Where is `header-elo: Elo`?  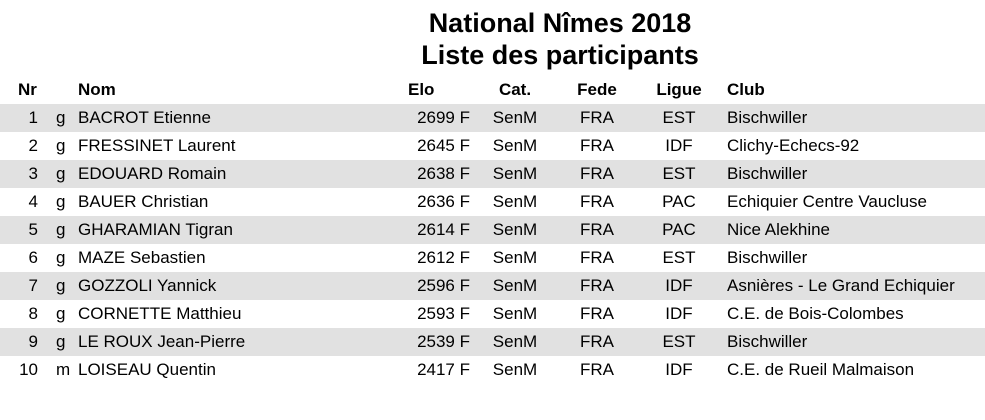
header-elo: Elo is located at coordinates (421, 89).